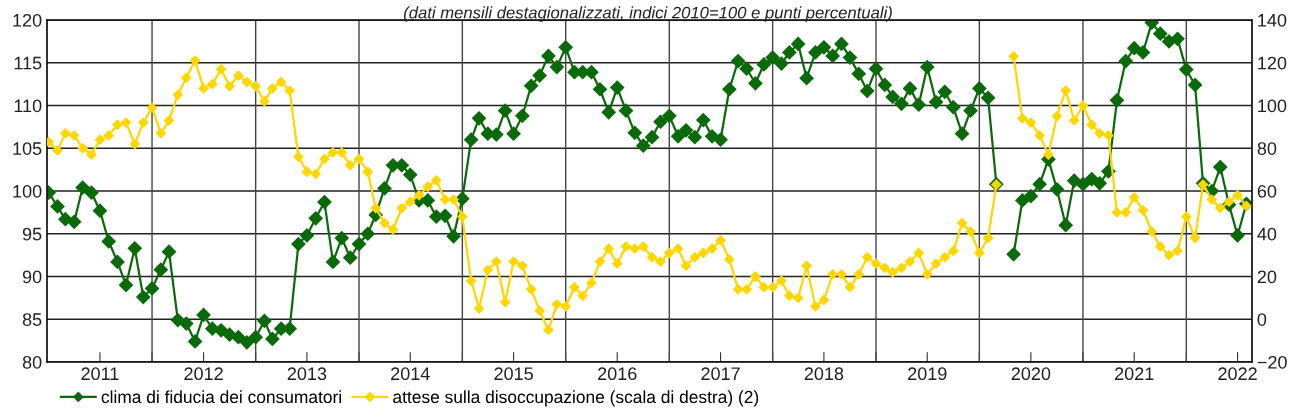  Describe the element at coordinates (1272, 20) in the screenshot. I see `y2-tick-label: 140` at that location.